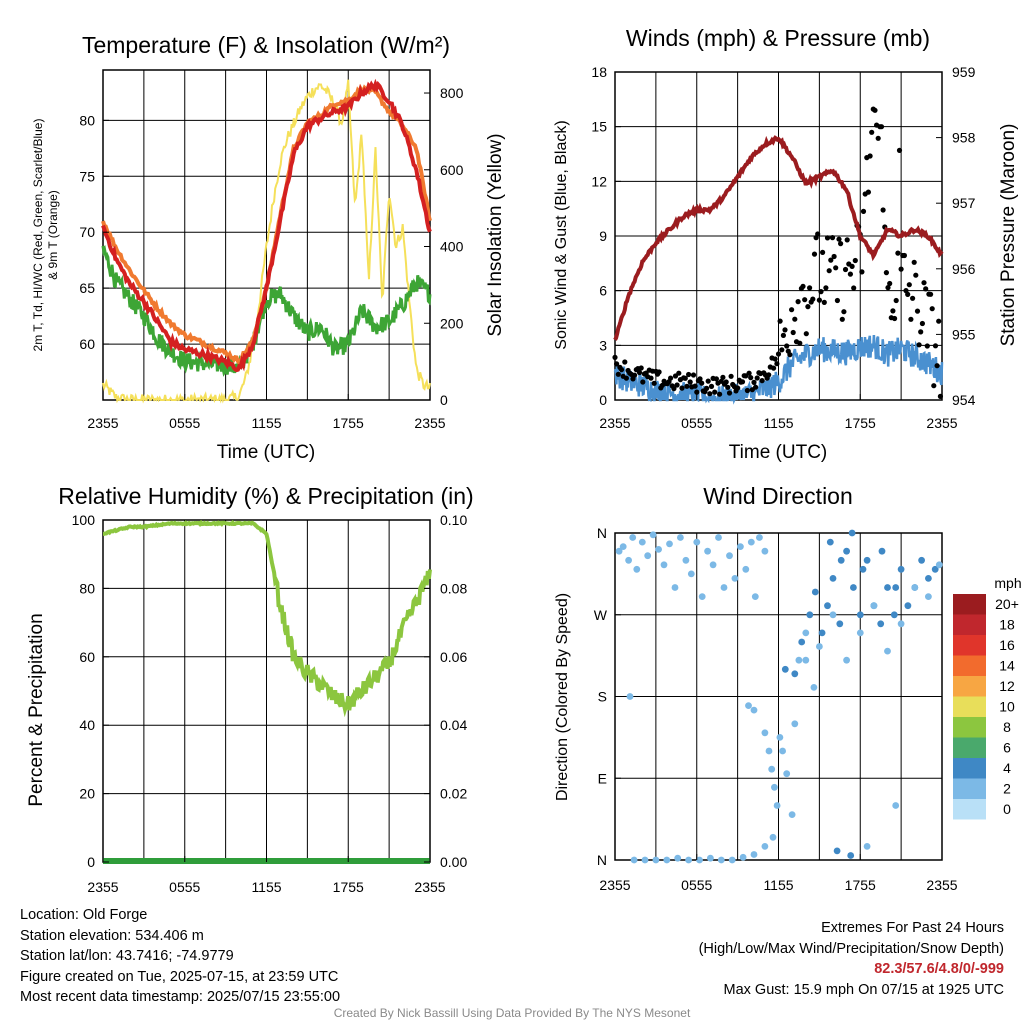 The image size is (1024, 1024). What do you see at coordinates (603, 236) in the screenshot?
I see `y-tick-label: 9` at bounding box center [603, 236].